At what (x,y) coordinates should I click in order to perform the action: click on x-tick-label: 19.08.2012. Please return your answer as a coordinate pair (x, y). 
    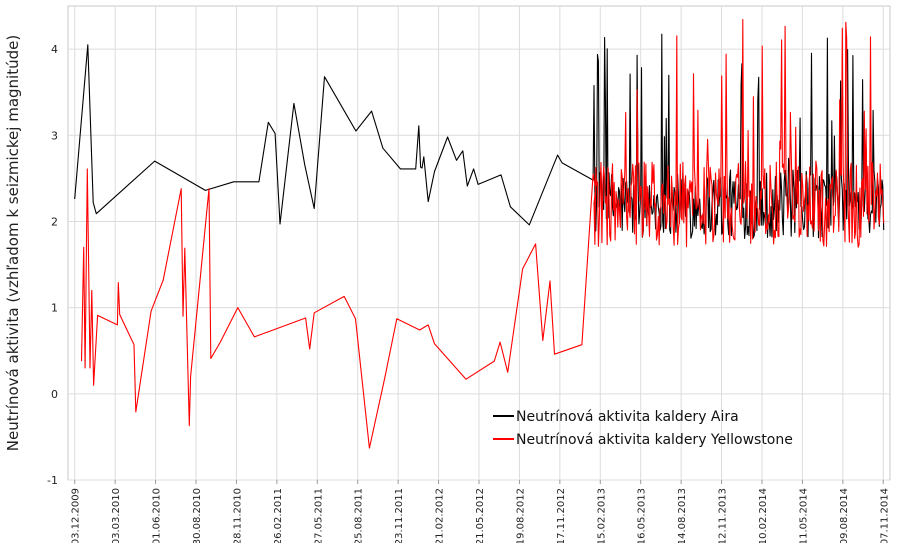
    Looking at the image, I should click on (520, 515).